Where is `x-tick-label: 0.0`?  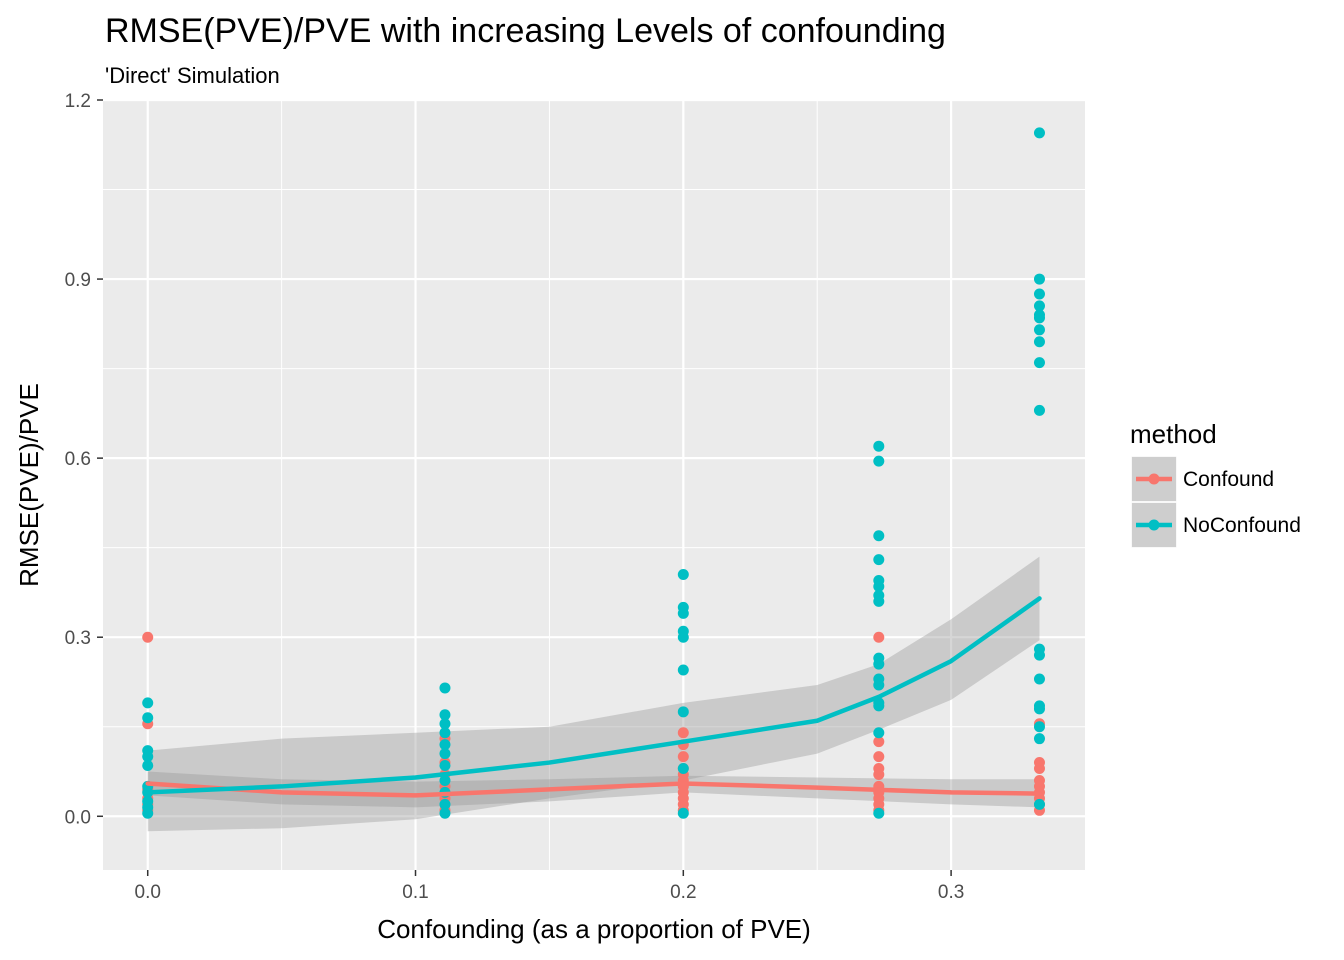 x-tick-label: 0.0 is located at coordinates (148, 892).